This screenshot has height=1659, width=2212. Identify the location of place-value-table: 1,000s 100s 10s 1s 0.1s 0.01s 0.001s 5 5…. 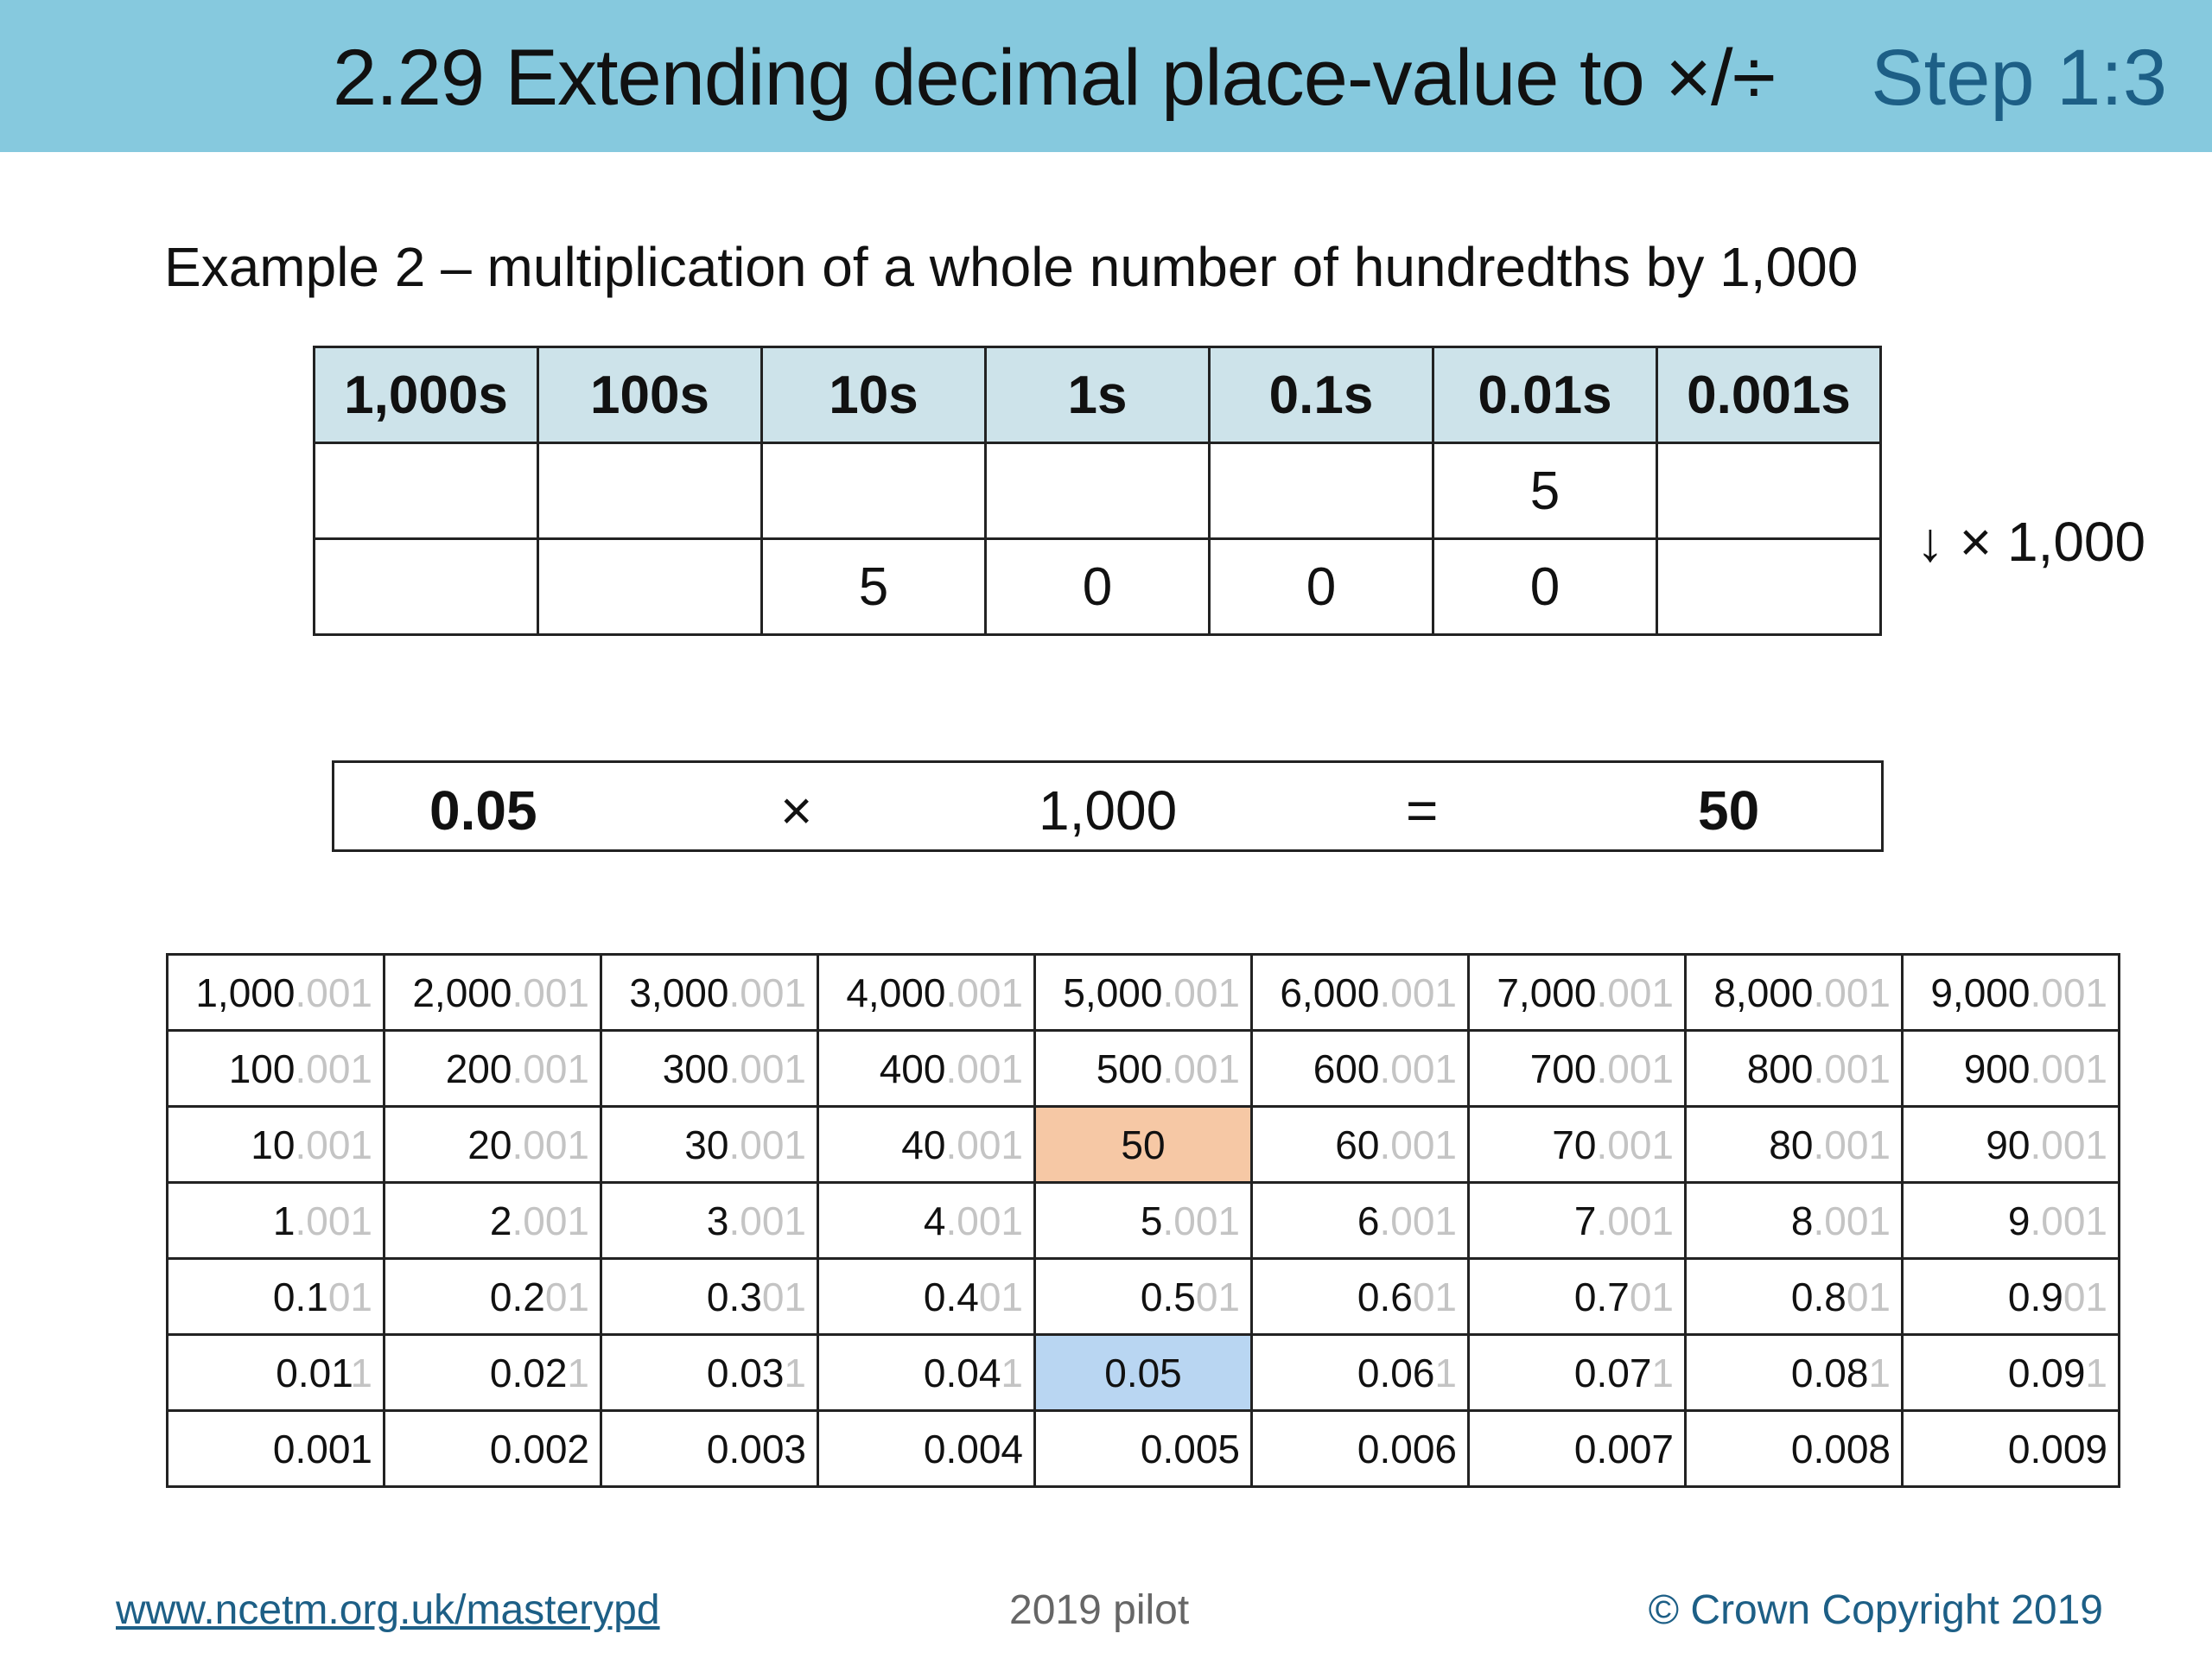
(1097, 491).